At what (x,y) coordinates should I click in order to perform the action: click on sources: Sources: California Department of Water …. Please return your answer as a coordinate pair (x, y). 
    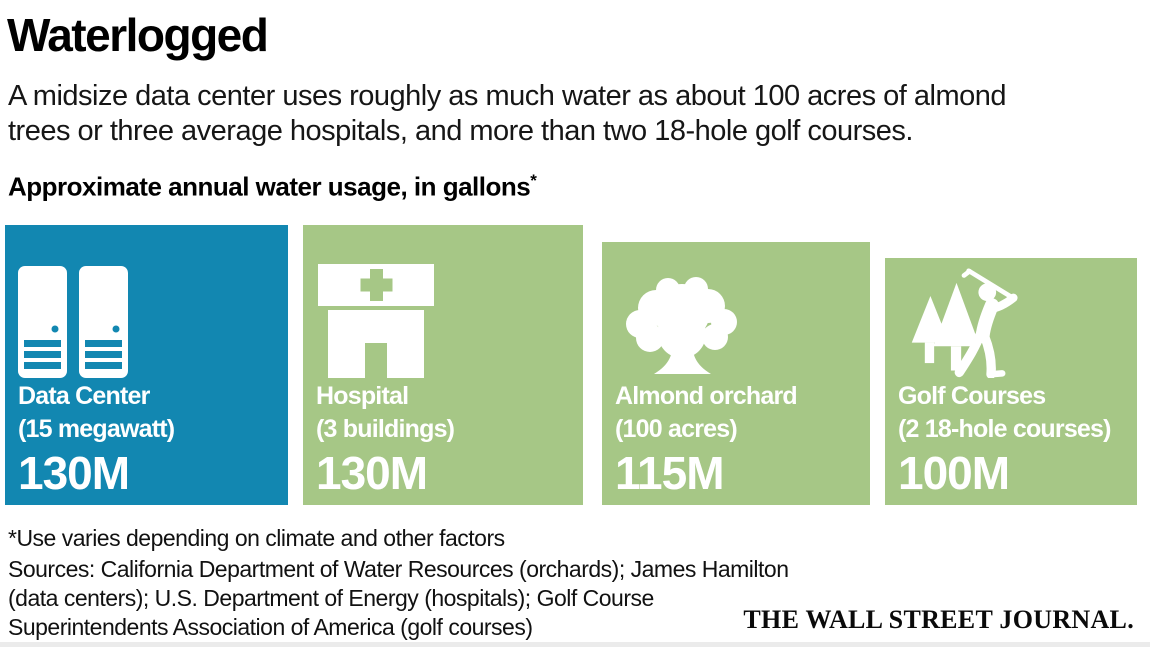
    Looking at the image, I should click on (398, 598).